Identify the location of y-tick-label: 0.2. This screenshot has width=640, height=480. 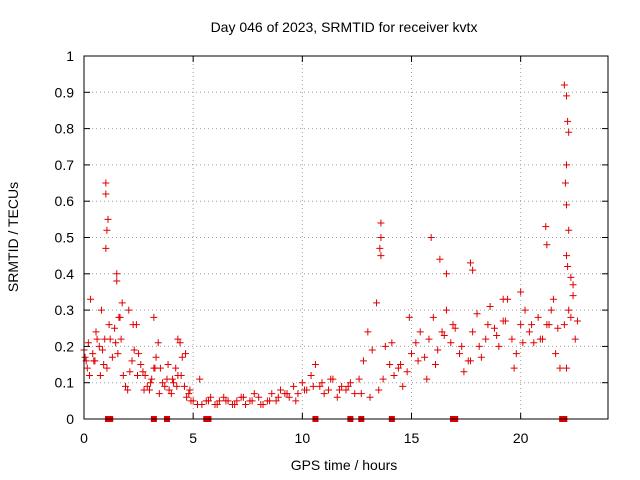
(65, 346).